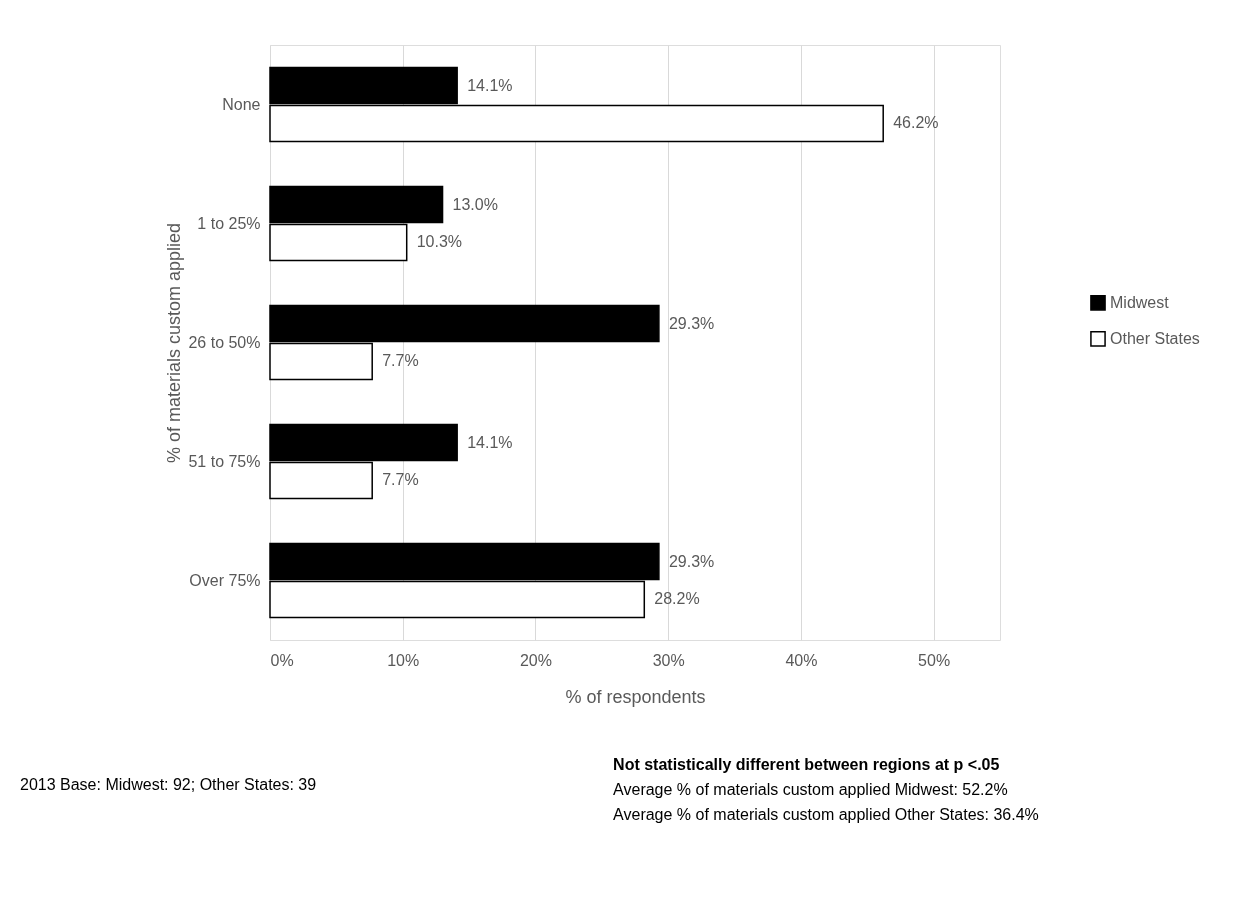 This screenshot has height=898, width=1252. Describe the element at coordinates (168, 784) in the screenshot. I see `text: 2013 Base: Midwest: 92; Other States: 39` at that location.